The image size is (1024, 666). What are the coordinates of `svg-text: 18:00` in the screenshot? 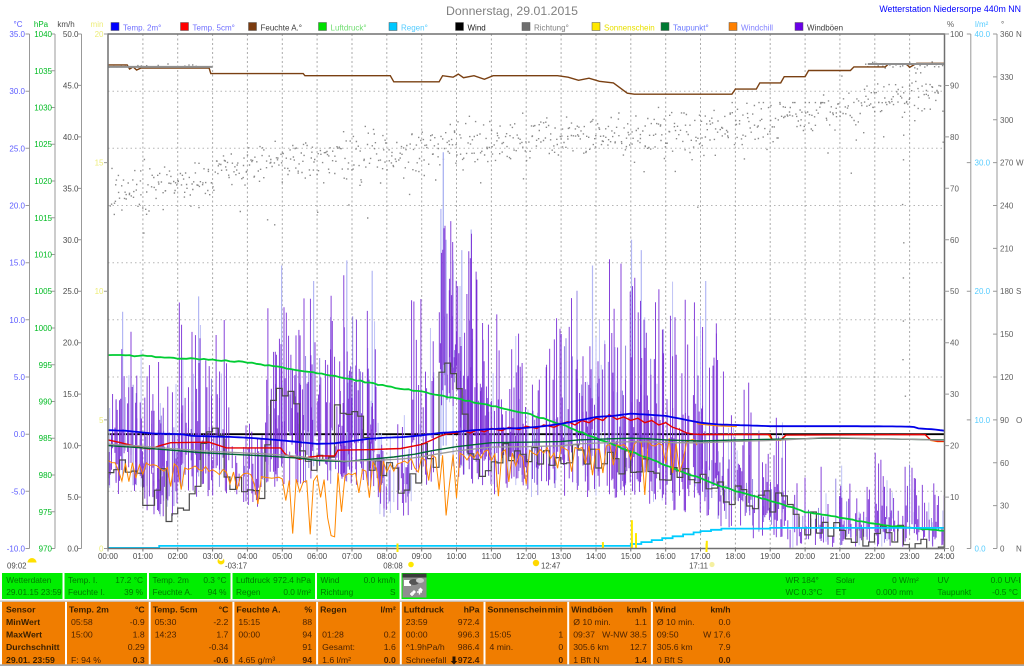 It's located at (735, 556).